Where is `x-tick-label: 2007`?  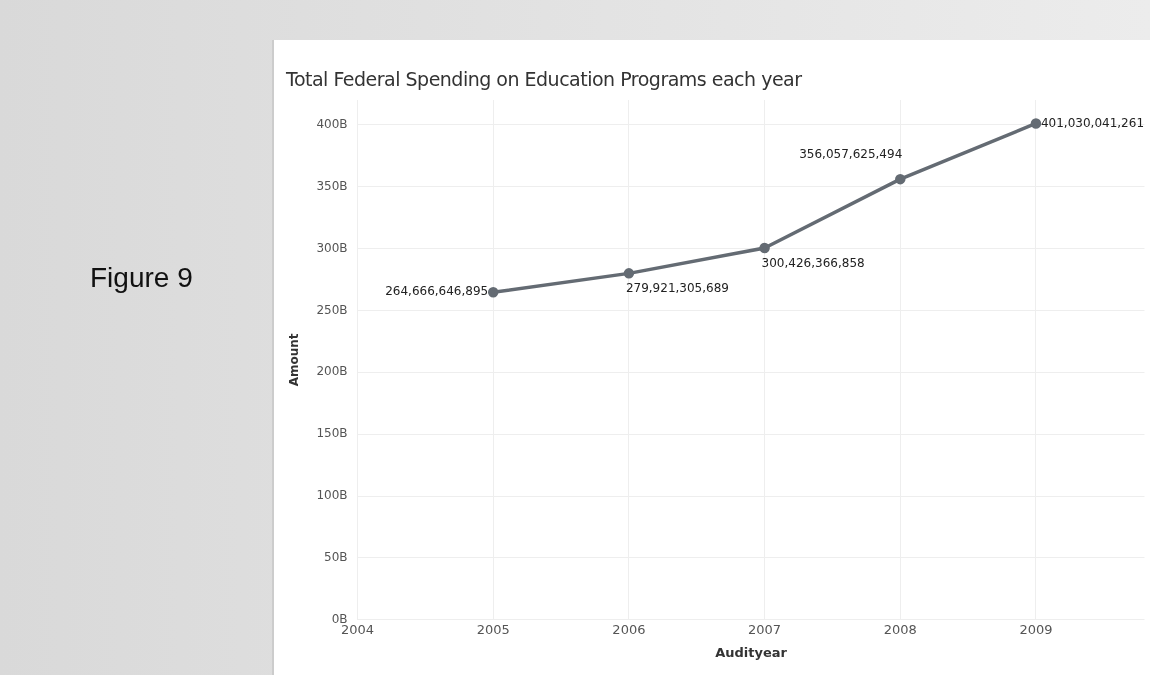
x-tick-label: 2007 is located at coordinates (765, 629).